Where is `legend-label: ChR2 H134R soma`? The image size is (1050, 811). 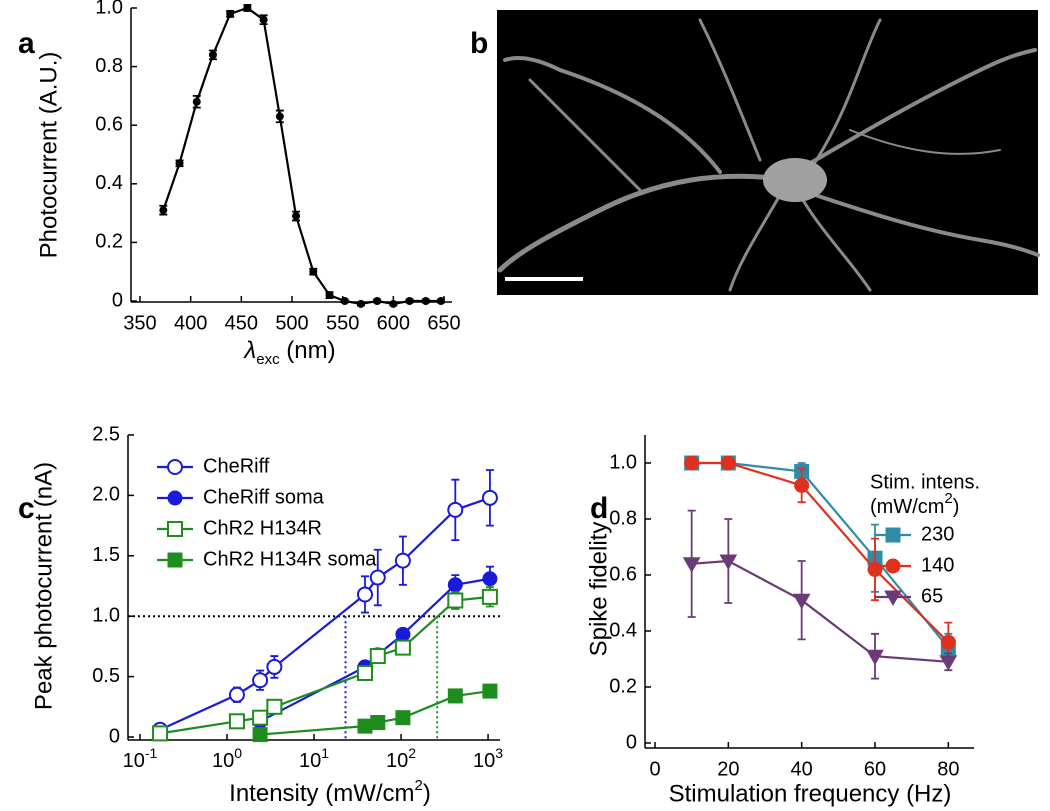 legend-label: ChR2 H134R soma is located at coordinates (290, 559).